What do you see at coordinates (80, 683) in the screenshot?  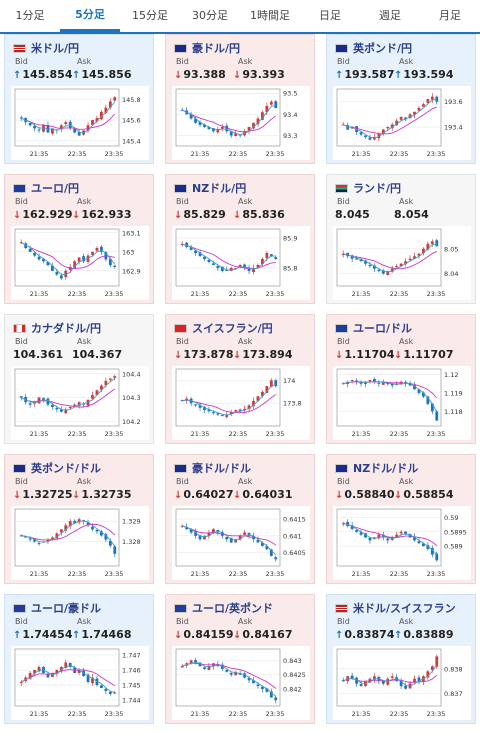 I see `candlestick-chart: 1.747 1.746 1.745 1.744 21:35 22:35 23:35` at bounding box center [80, 683].